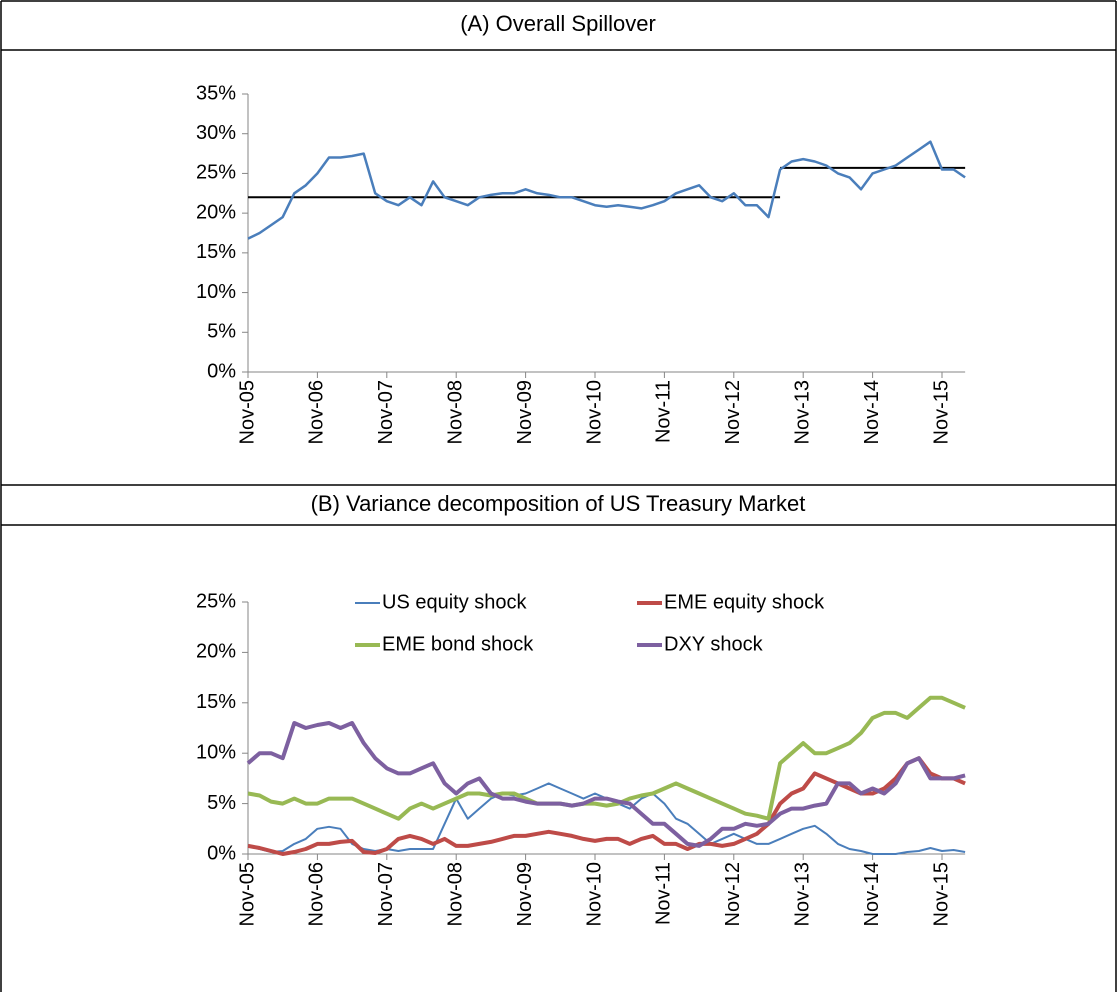 This screenshot has height=997, width=1117. What do you see at coordinates (714, 644) in the screenshot?
I see `legend-label: DXY shock` at bounding box center [714, 644].